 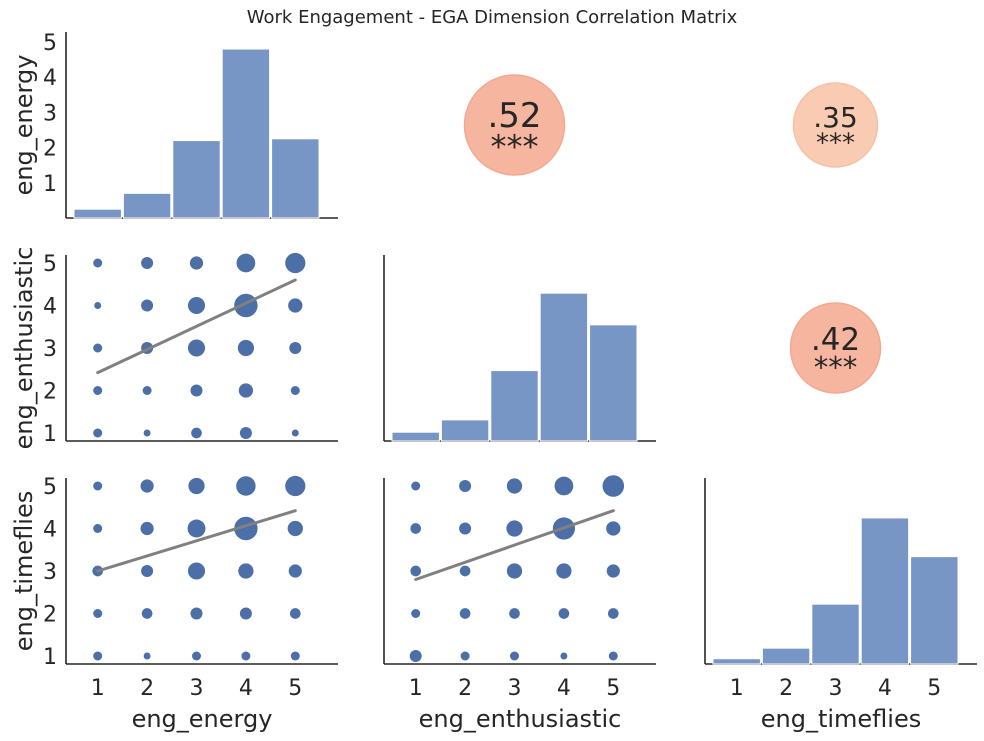 I want to click on x-axis-label: eng_timeflies, so click(x=841, y=719).